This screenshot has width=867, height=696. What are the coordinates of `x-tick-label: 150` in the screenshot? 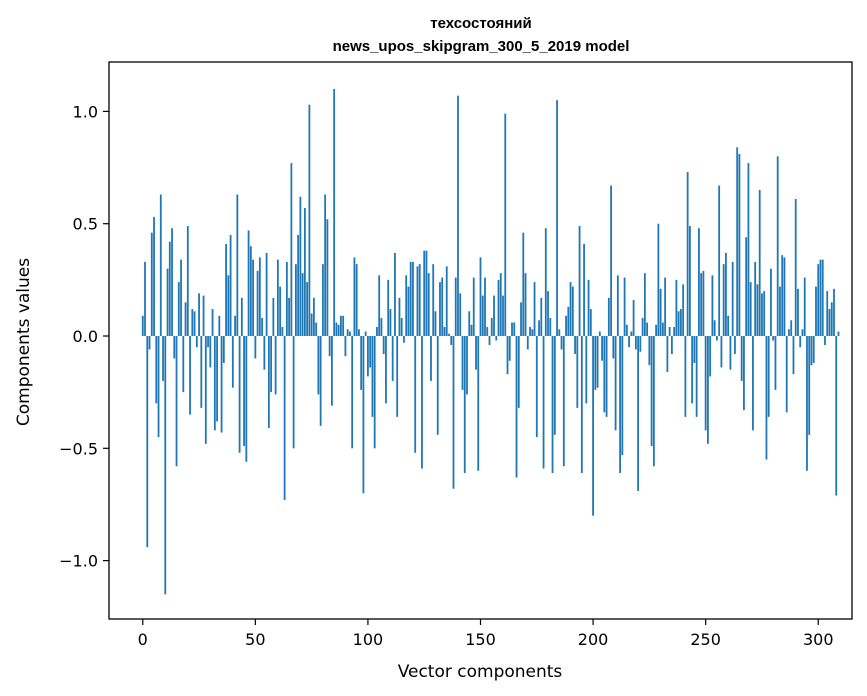 It's located at (480, 639).